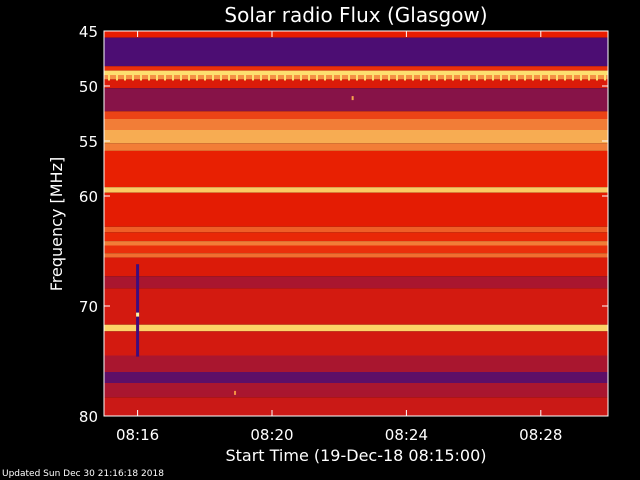 The image size is (640, 480). I want to click on interference-ticks, so click(357, 77).